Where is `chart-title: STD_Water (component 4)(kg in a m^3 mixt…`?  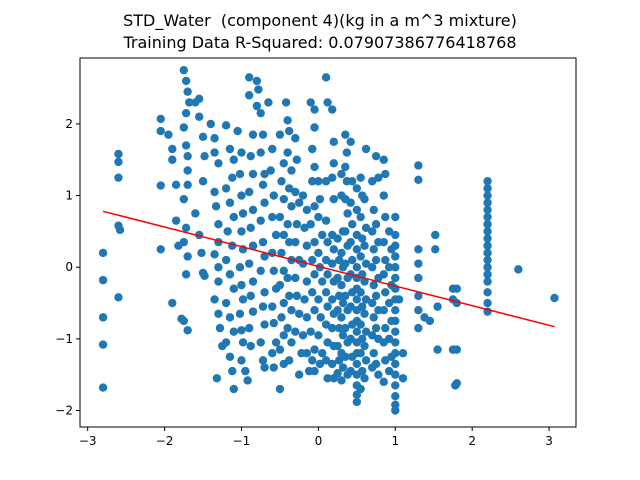
chart-title: STD_Water (component 4)(kg in a m^3 mixt… is located at coordinates (320, 20).